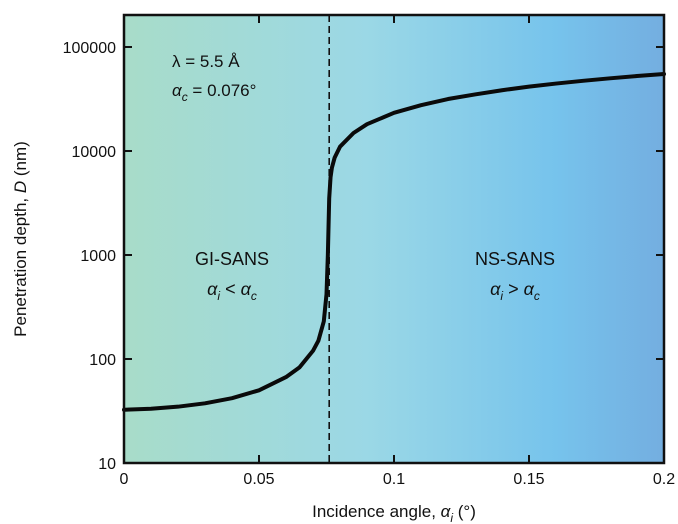  I want to click on comparison-operator: >, so click(513, 289).